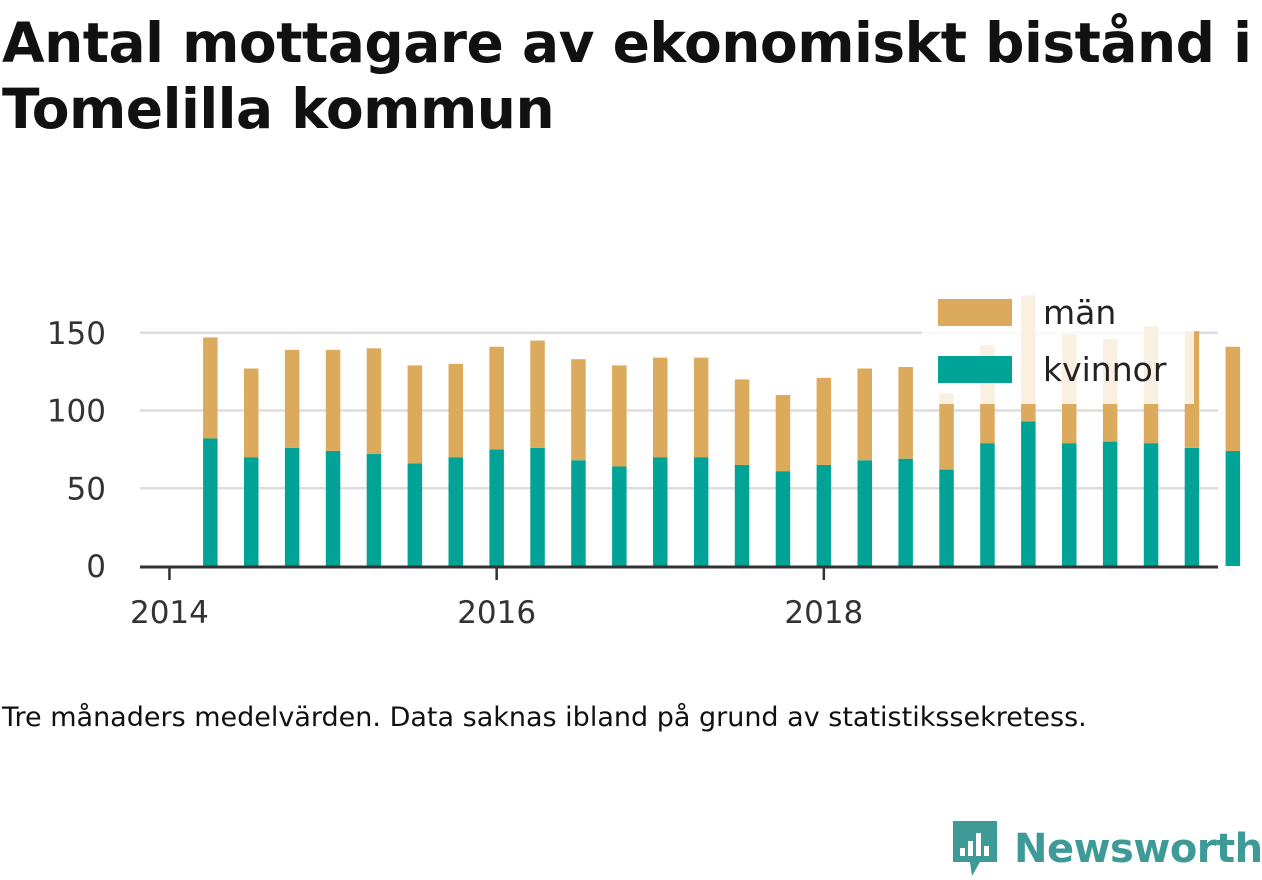 The height and width of the screenshot is (880, 1262). I want to click on brand: Newsworthy, so click(1106, 849).